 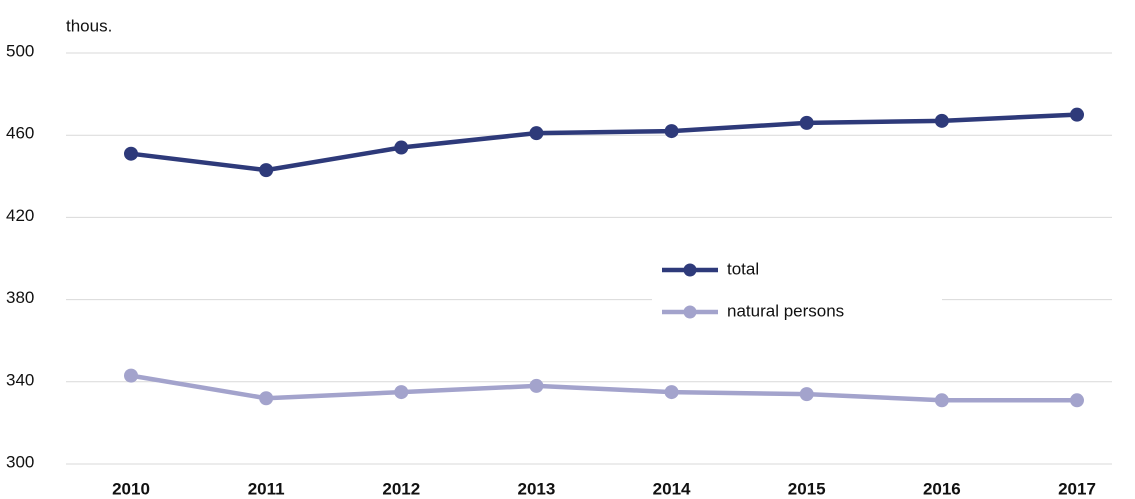 I want to click on y-tick-label: 500, so click(x=20, y=50).